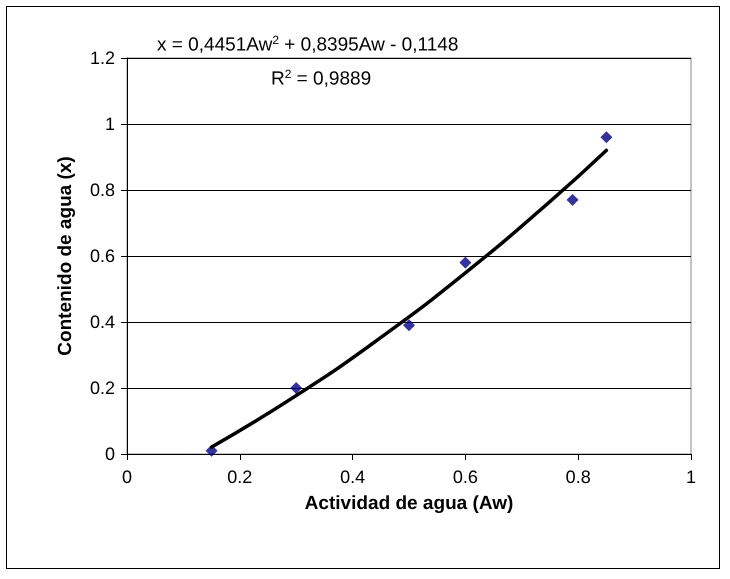  Describe the element at coordinates (102, 388) in the screenshot. I see `y-tick-label: 0.2` at that location.